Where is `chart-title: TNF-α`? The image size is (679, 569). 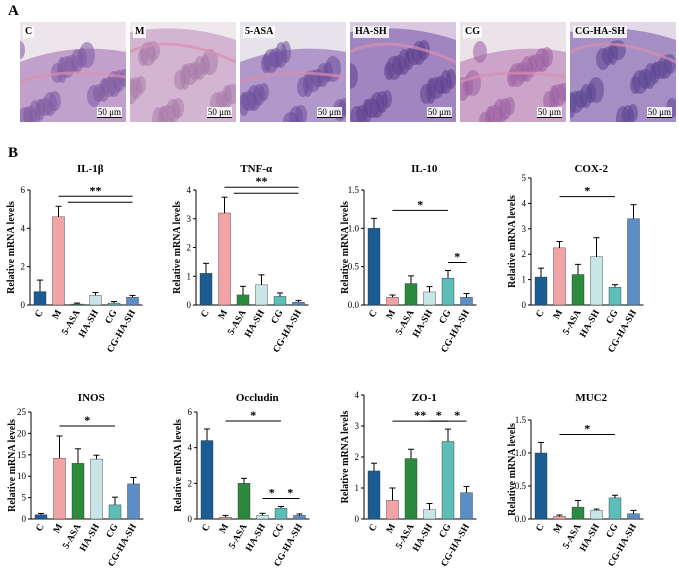 chart-title: TNF-α is located at coordinates (256, 169).